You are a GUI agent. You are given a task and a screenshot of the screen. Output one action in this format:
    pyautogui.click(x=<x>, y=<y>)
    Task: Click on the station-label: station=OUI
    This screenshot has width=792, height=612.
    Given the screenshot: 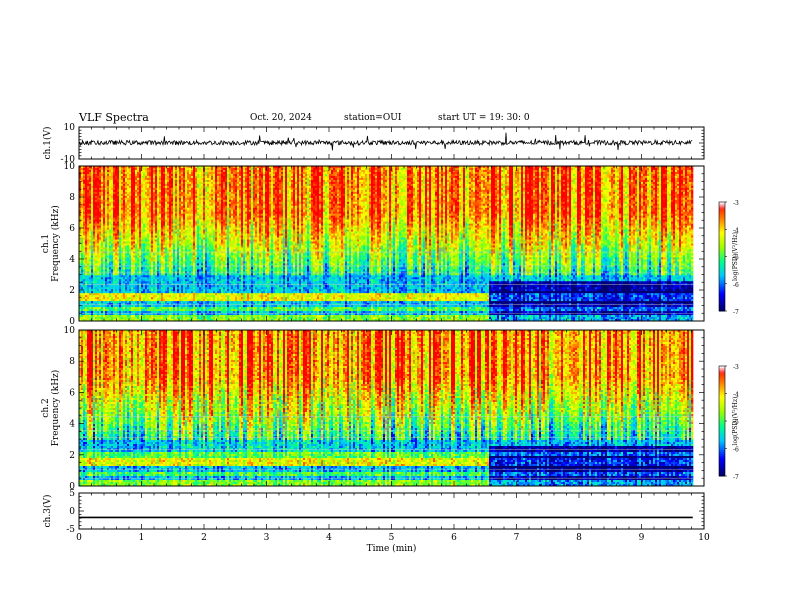 What is the action you would take?
    pyautogui.click(x=372, y=118)
    